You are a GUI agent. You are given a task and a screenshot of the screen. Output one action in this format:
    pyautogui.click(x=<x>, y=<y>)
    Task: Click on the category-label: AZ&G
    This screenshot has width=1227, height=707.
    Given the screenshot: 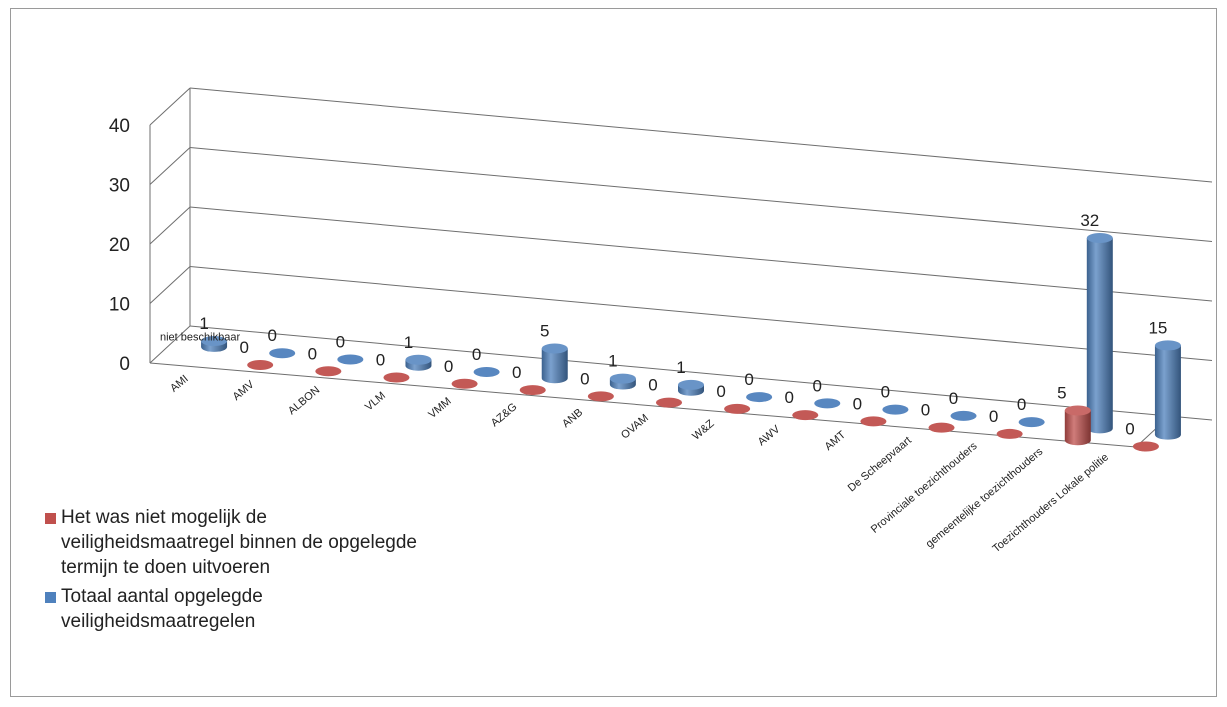 What is the action you would take?
    pyautogui.click(x=504, y=415)
    